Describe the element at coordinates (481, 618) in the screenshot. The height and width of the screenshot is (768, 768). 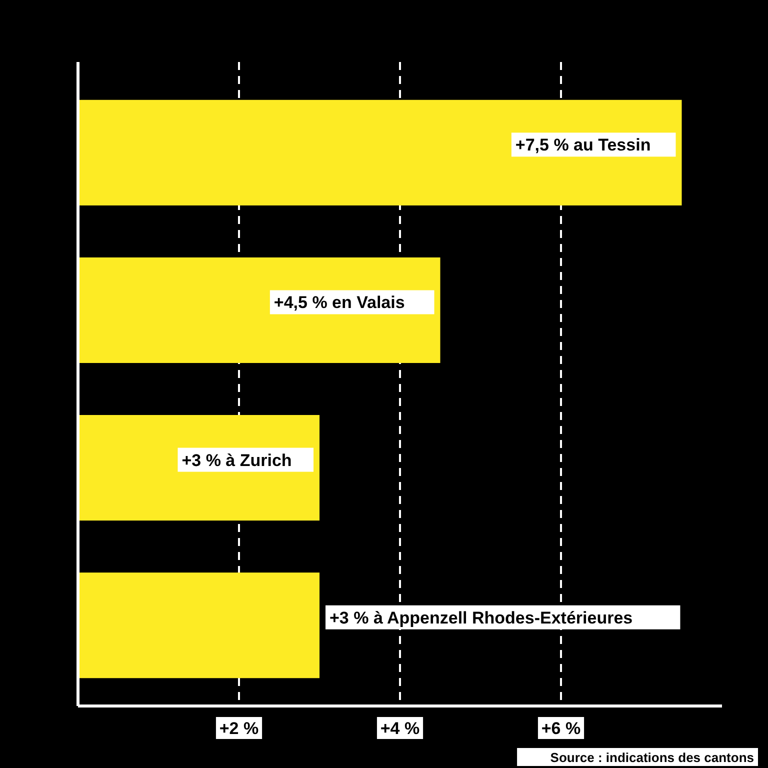
I see `data-label: +3 % à Appenzell Rhodes-Extérieures` at that location.